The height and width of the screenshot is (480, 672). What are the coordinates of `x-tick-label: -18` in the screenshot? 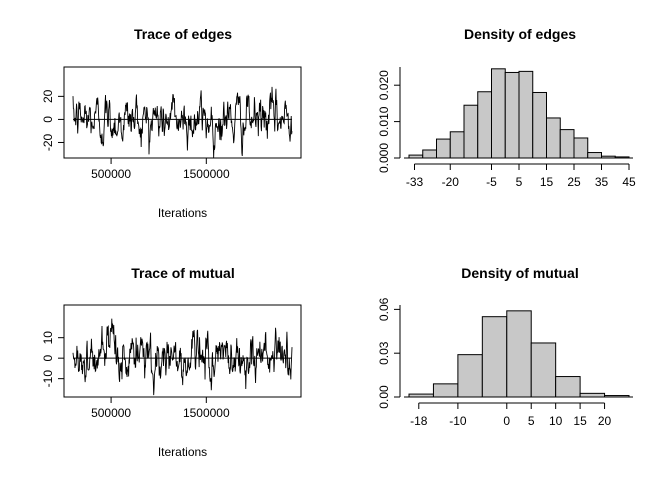 It's located at (419, 421).